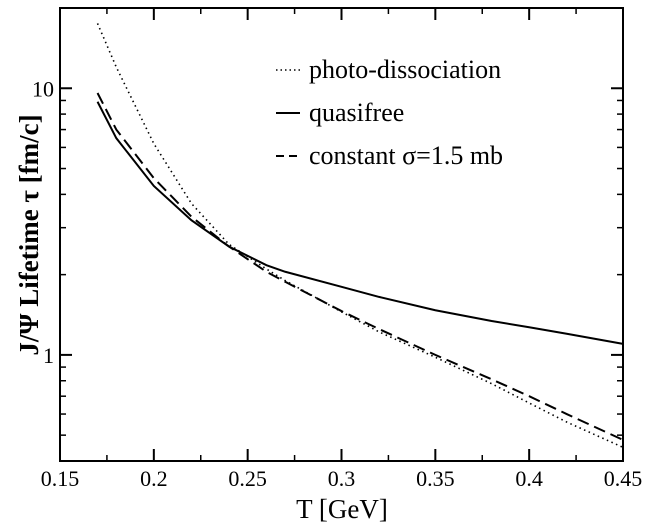  Describe the element at coordinates (48, 355) in the screenshot. I see `y-tick-label: 1` at that location.